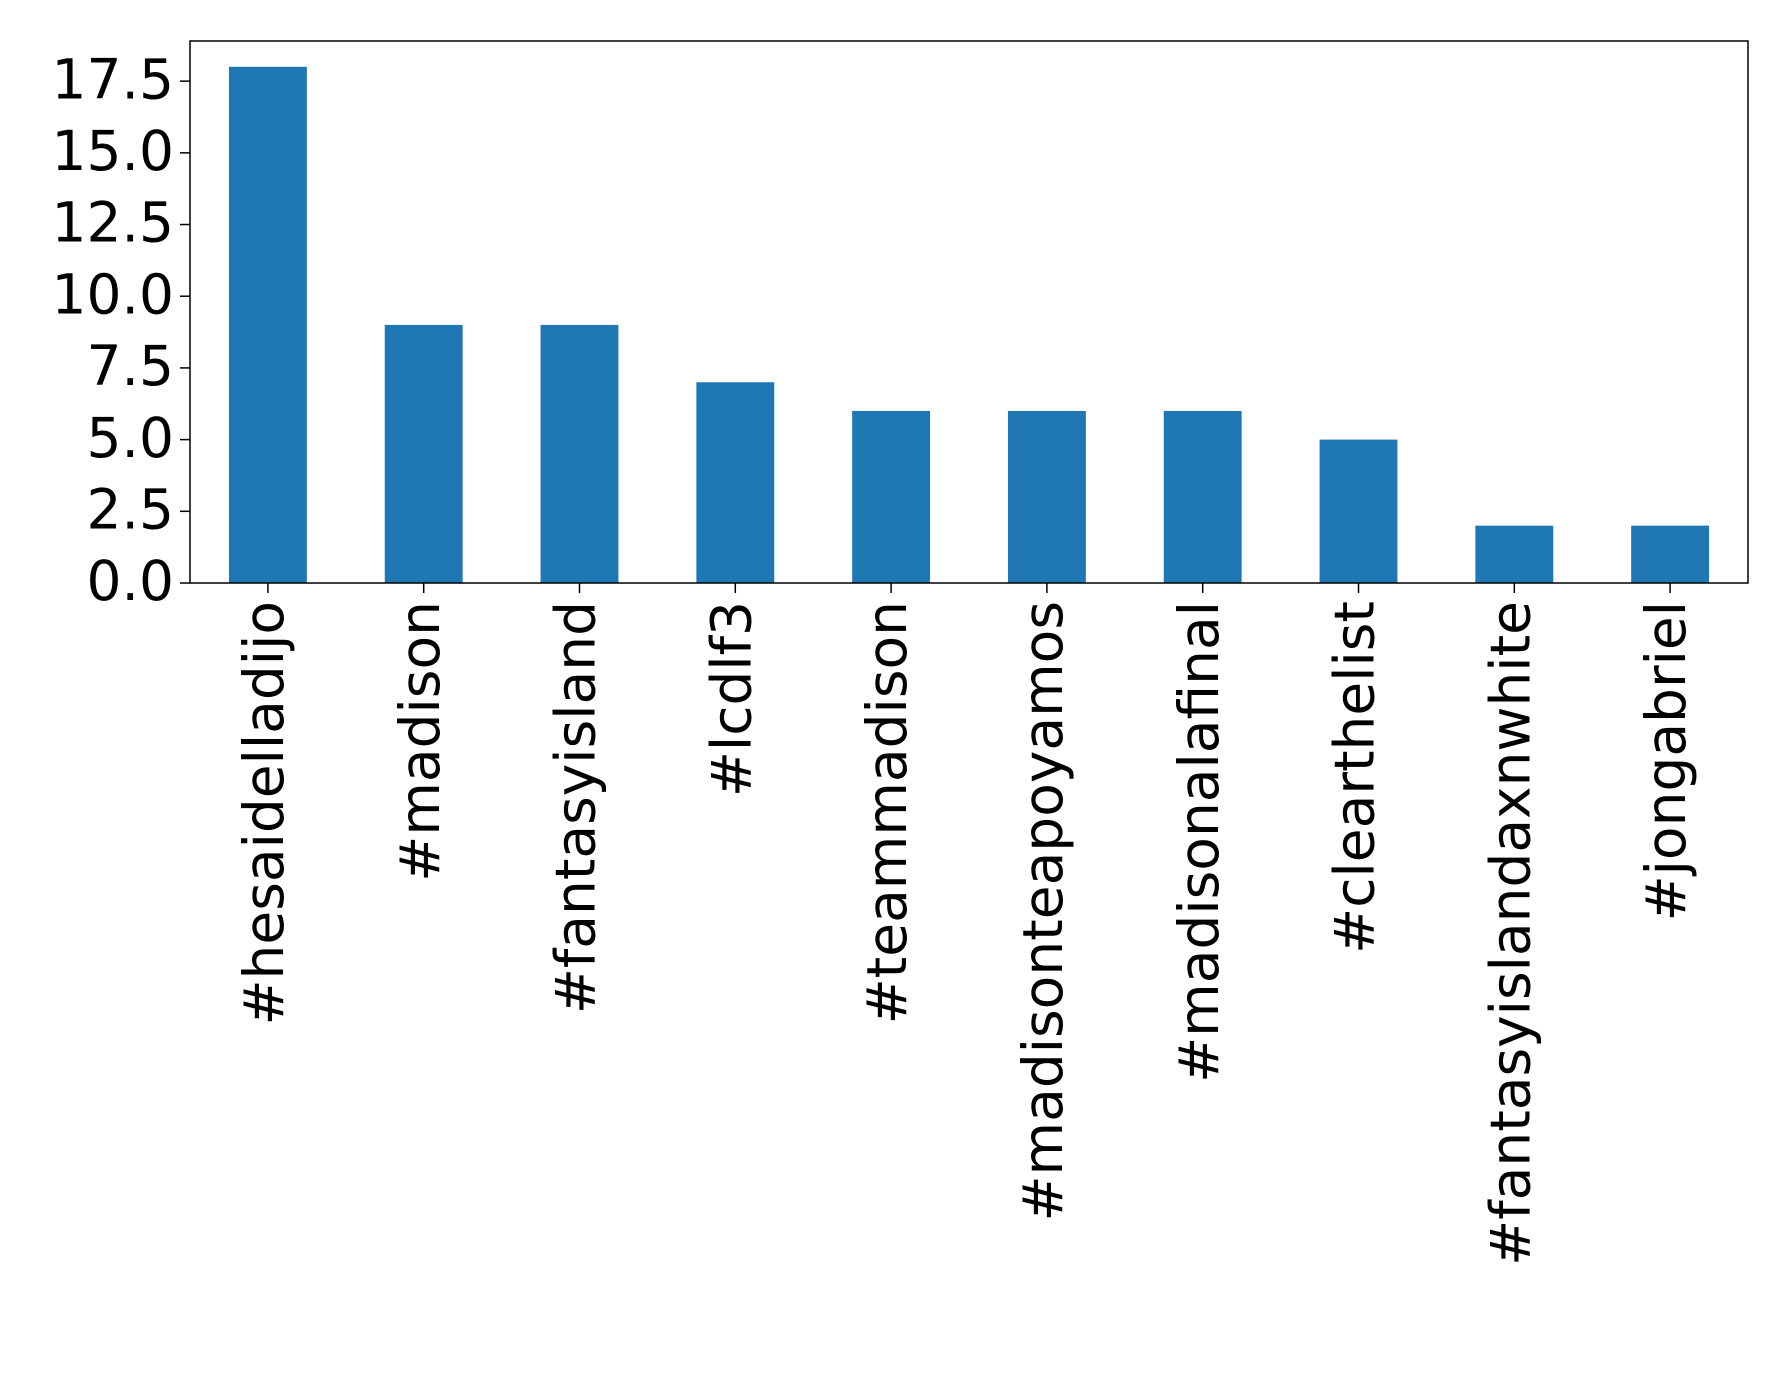  What do you see at coordinates (130, 438) in the screenshot?
I see `y-tick-label: 5.0` at bounding box center [130, 438].